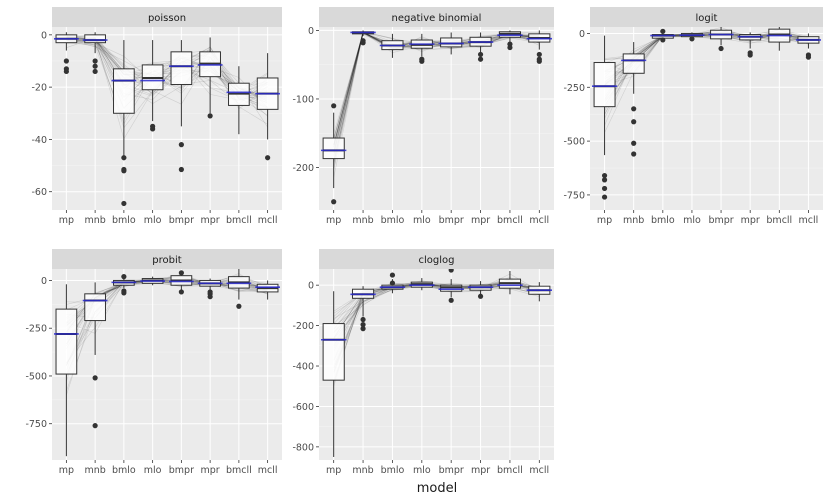 Image resolution: width=830 pixels, height=504 pixels. I want to click on x-tick-label: bmlo, so click(124, 470).